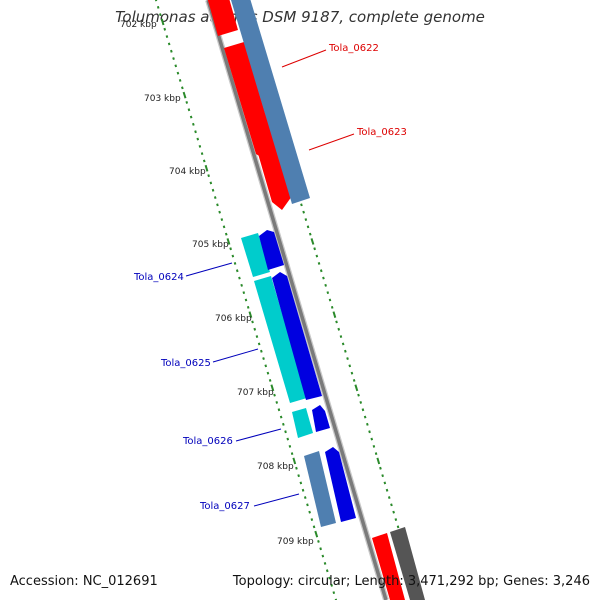  Describe the element at coordinates (275, 467) in the screenshot. I see `scale-label: 708 kbp` at that location.